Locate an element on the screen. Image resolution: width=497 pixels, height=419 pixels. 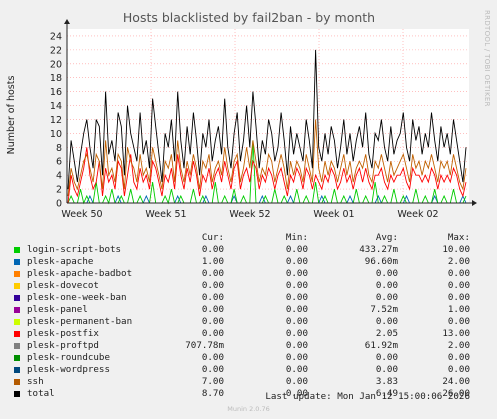
y-tick-label: 20 is located at coordinates (56, 64).